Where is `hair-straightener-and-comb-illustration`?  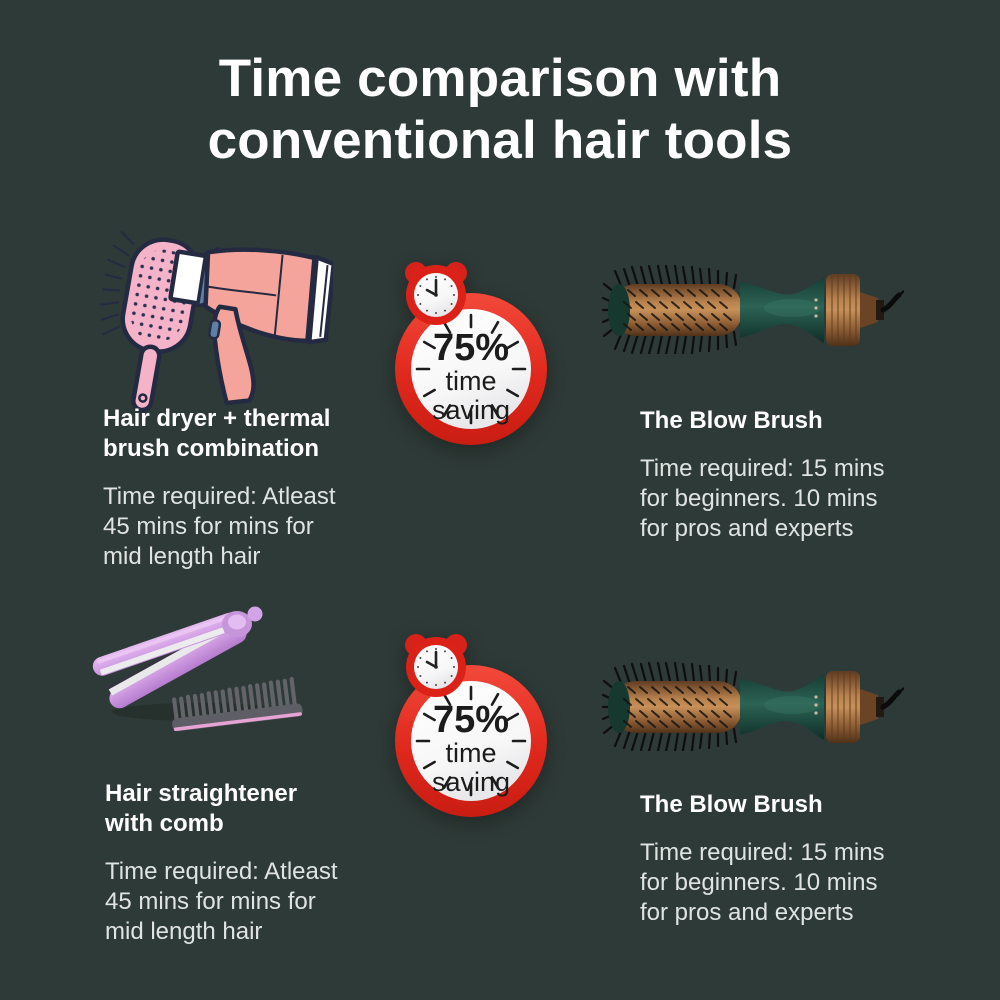 hair-straightener-and-comb-illustration is located at coordinates (197, 669).